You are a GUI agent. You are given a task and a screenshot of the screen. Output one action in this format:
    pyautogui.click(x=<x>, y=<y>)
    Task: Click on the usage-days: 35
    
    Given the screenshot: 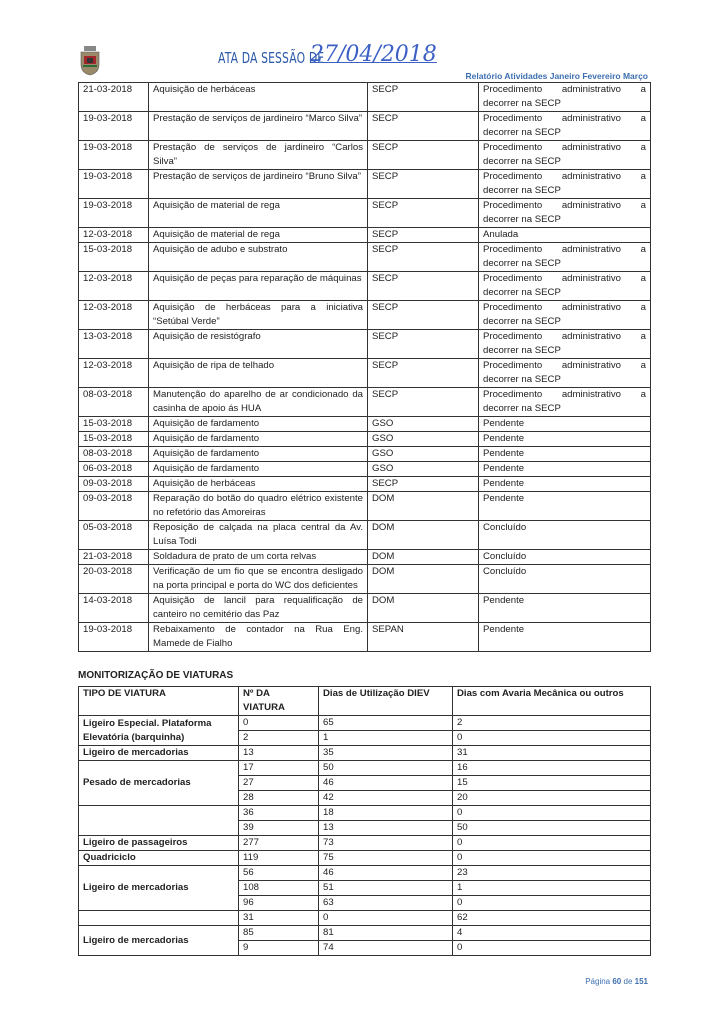 What is the action you would take?
    pyautogui.click(x=385, y=753)
    